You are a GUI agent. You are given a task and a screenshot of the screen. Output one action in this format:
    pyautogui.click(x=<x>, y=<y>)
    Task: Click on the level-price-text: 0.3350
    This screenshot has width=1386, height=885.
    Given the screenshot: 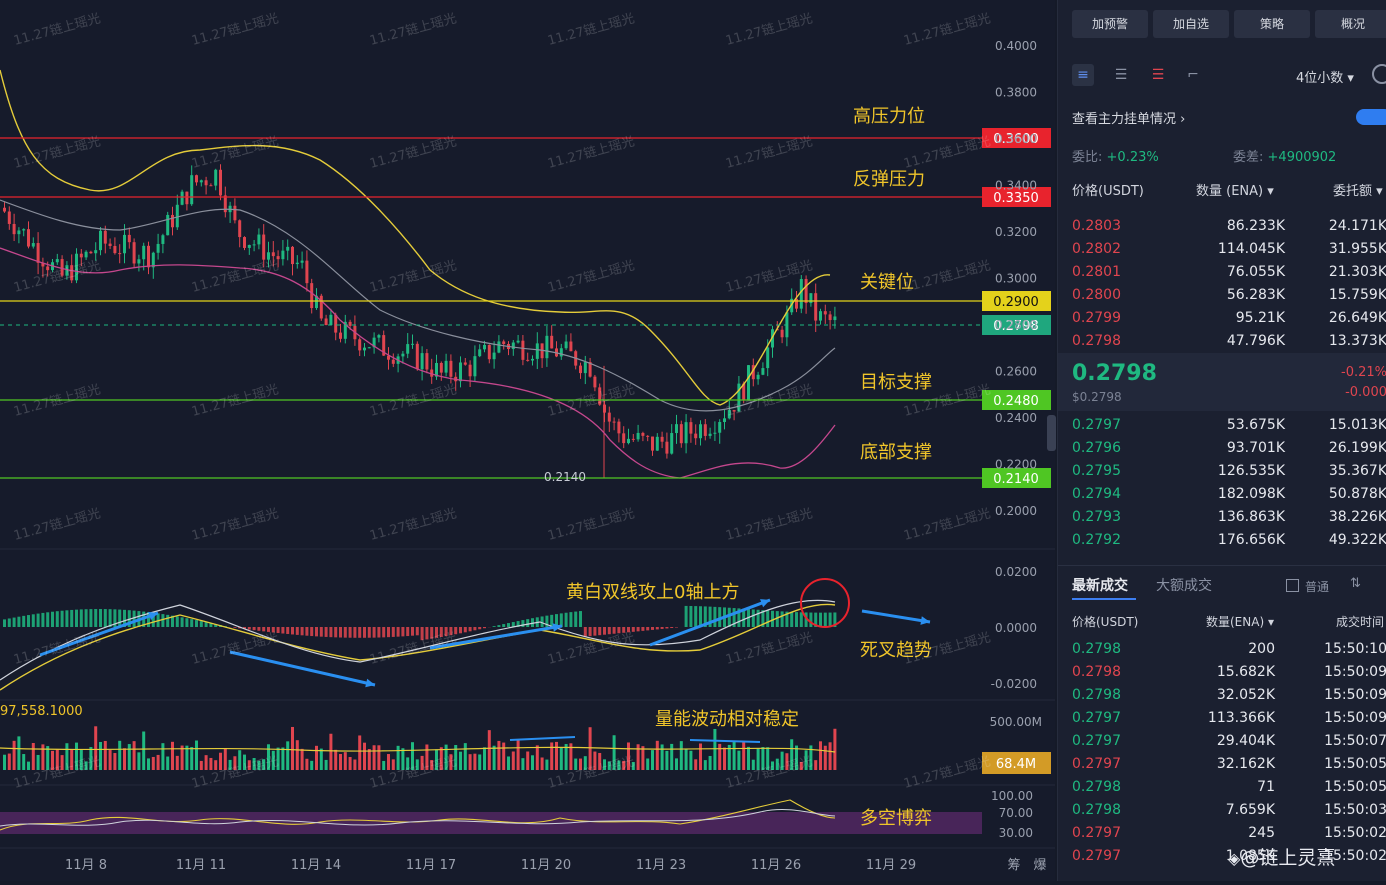 What is the action you would take?
    pyautogui.click(x=1016, y=198)
    